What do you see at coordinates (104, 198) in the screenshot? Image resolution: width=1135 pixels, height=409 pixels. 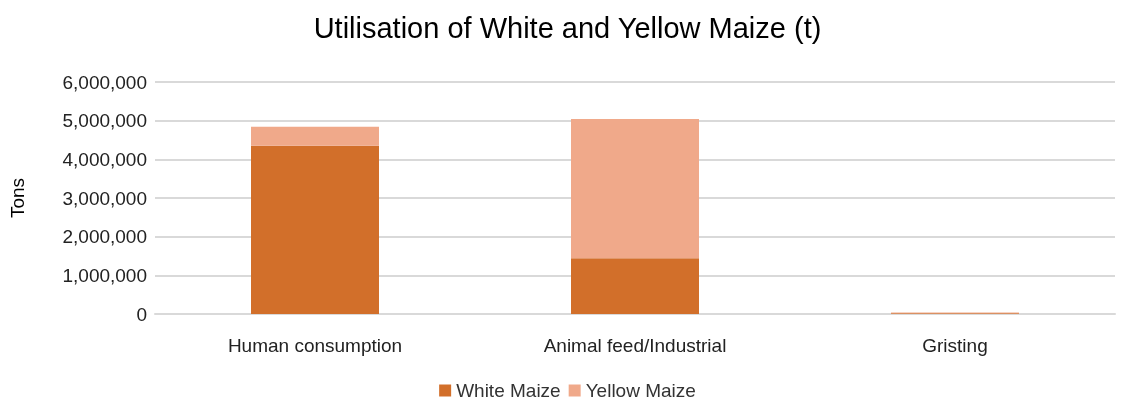 I see `y-tick-label: 3,000,000` at bounding box center [104, 198].